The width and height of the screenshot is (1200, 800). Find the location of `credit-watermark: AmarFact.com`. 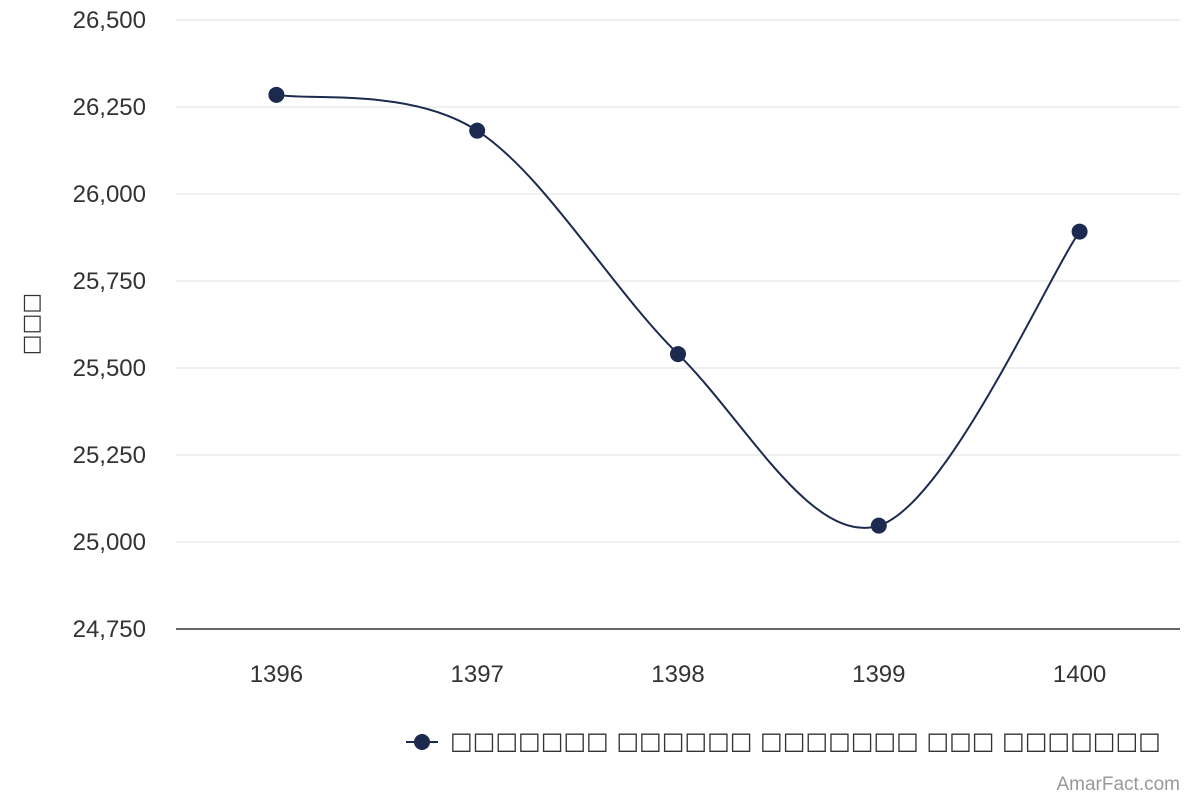

credit-watermark: AmarFact.com is located at coordinates (1118, 784).